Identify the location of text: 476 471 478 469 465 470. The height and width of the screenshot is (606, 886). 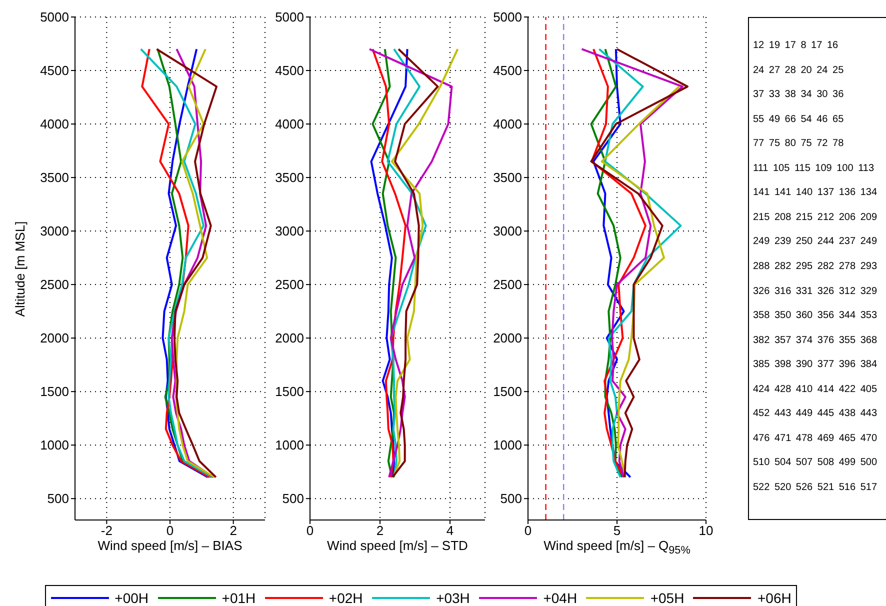
(815, 438).